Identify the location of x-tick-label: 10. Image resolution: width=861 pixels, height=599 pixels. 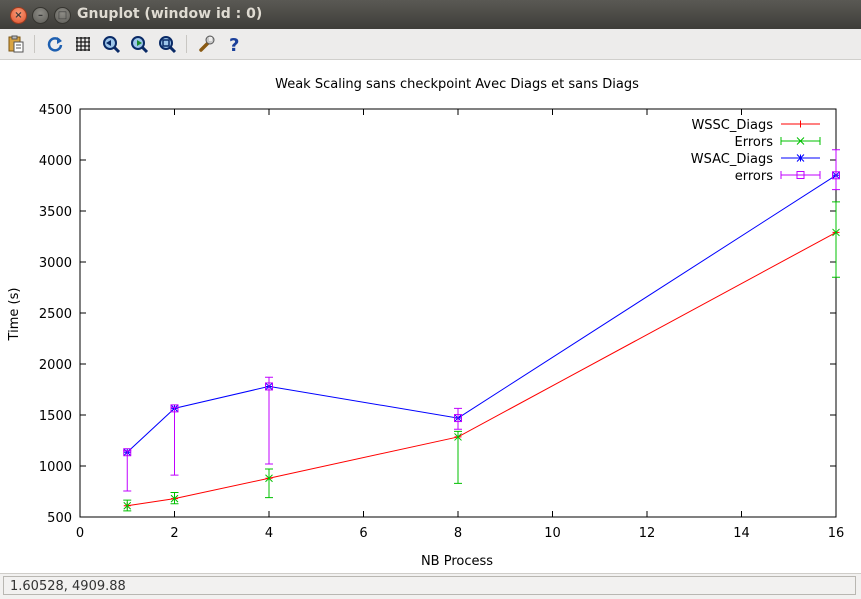
(552, 533).